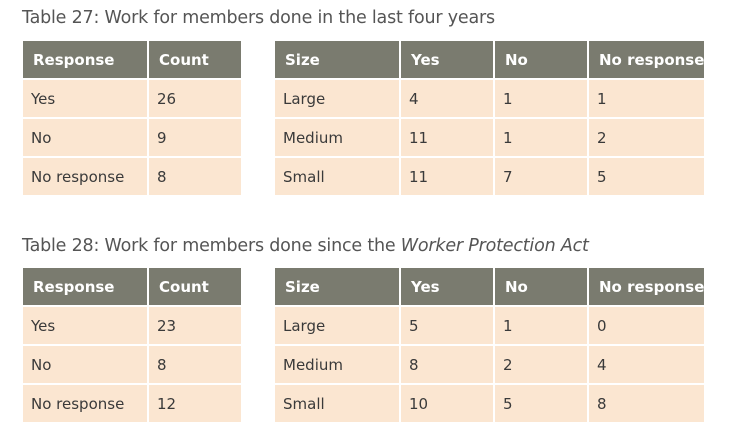 The image size is (750, 444). Describe the element at coordinates (195, 325) in the screenshot. I see `table-cell: 23` at that location.